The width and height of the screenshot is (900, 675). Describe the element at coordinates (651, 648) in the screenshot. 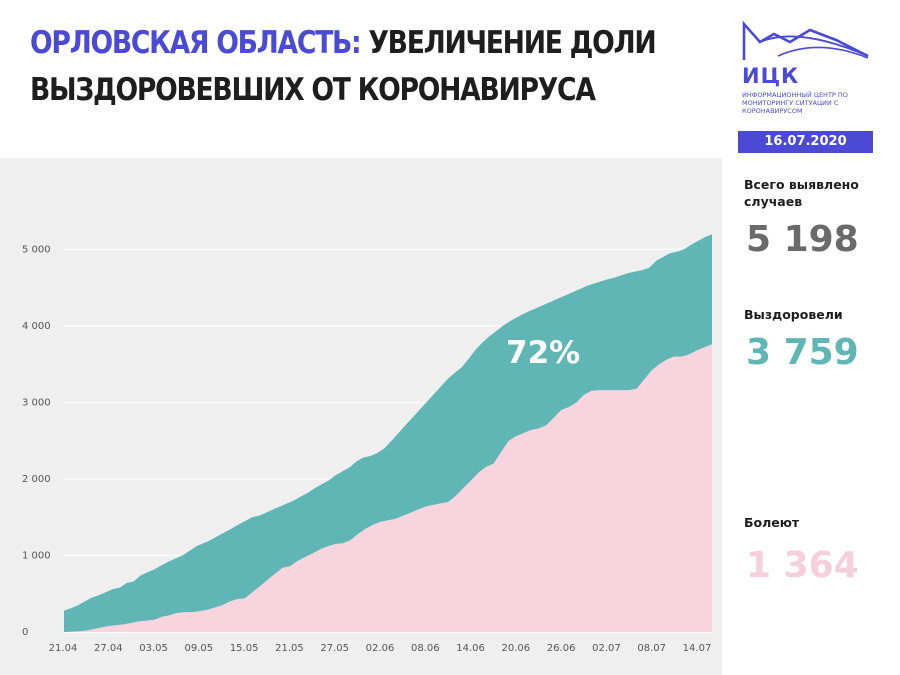

I see `x-tick-label: 08.07` at that location.